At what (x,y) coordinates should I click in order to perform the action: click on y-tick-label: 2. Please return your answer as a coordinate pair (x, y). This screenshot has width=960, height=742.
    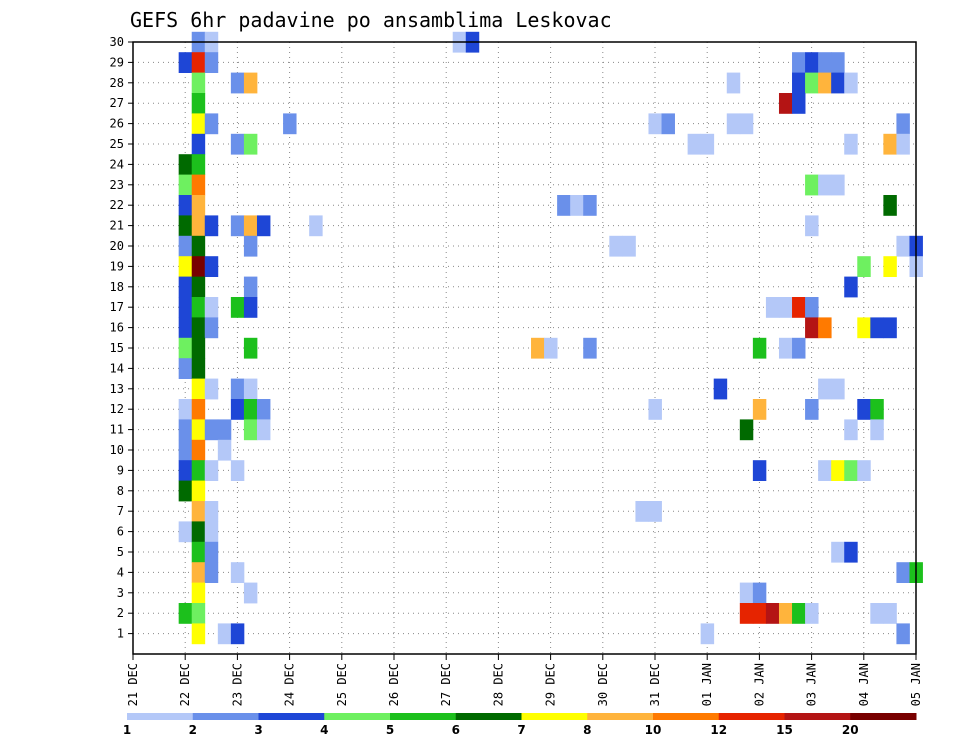
    Looking at the image, I should click on (120, 613).